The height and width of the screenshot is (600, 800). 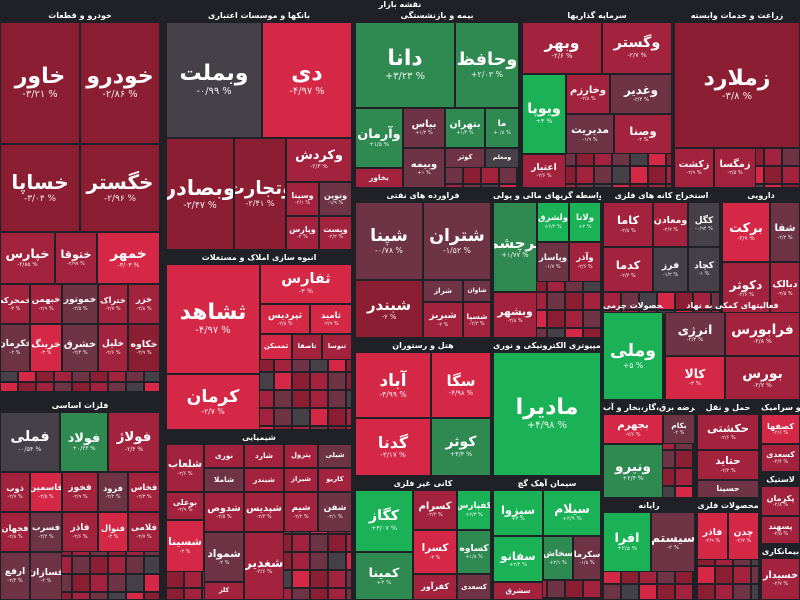 I want to click on stock-tile: وگستر -۲/۷ %, so click(x=637, y=48).